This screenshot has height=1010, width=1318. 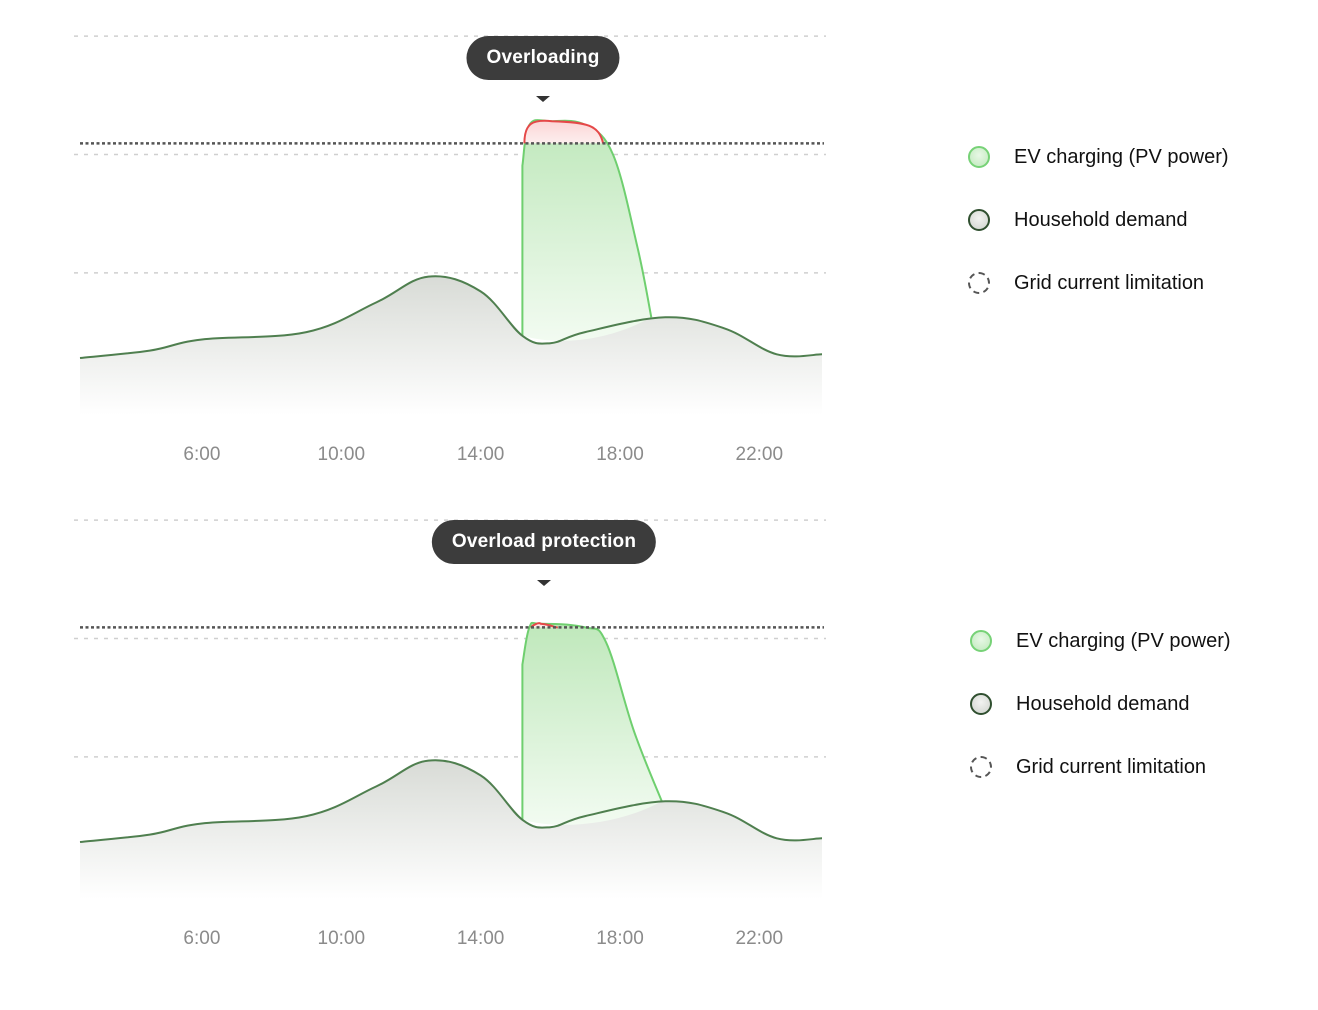 What do you see at coordinates (592, 720) in the screenshot?
I see `ev-charging-line` at bounding box center [592, 720].